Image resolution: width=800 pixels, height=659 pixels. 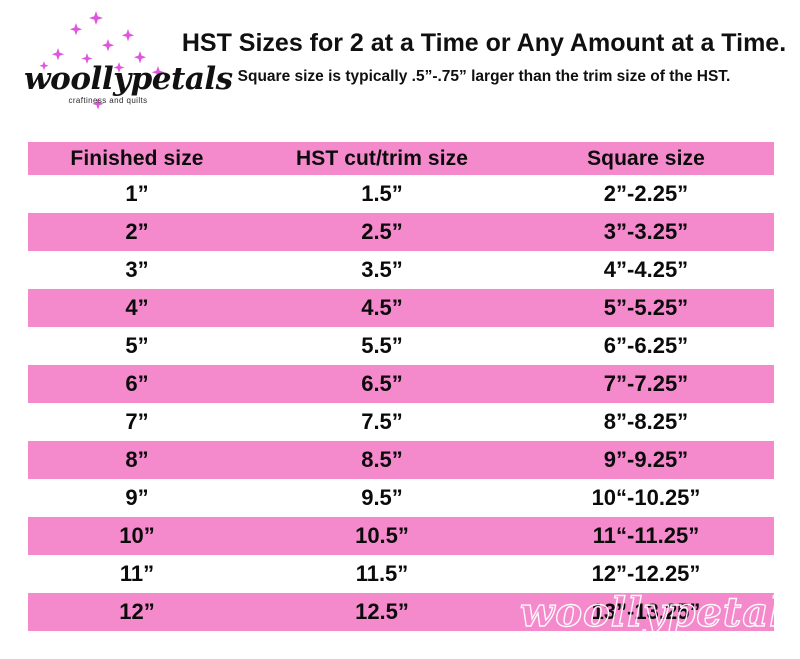 I want to click on table-row: 11” 11.5” 12”-12.25”, so click(x=401, y=574).